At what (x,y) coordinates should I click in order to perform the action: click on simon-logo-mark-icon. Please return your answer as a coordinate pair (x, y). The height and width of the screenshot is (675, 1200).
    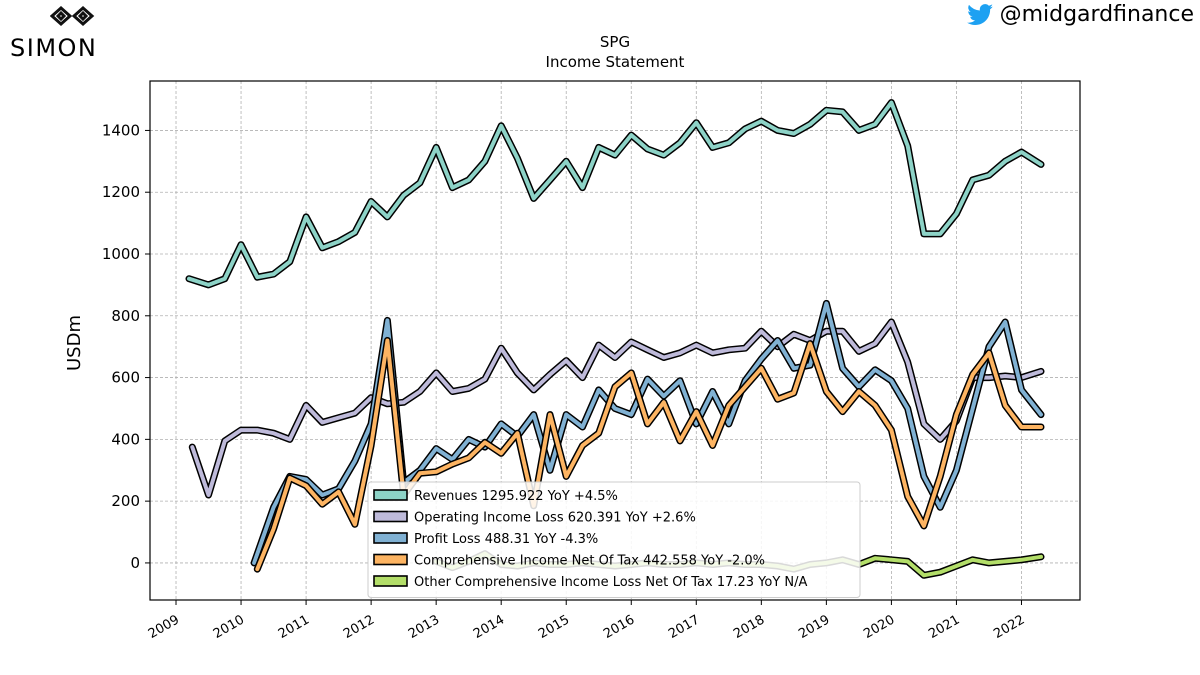
    Looking at the image, I should click on (72, 16).